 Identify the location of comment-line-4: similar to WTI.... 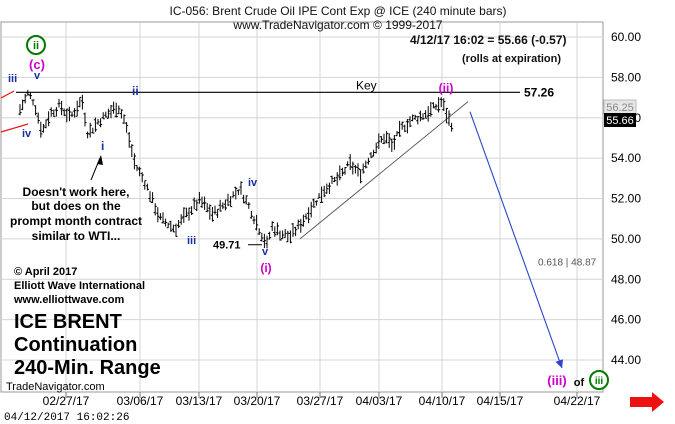
(76, 236).